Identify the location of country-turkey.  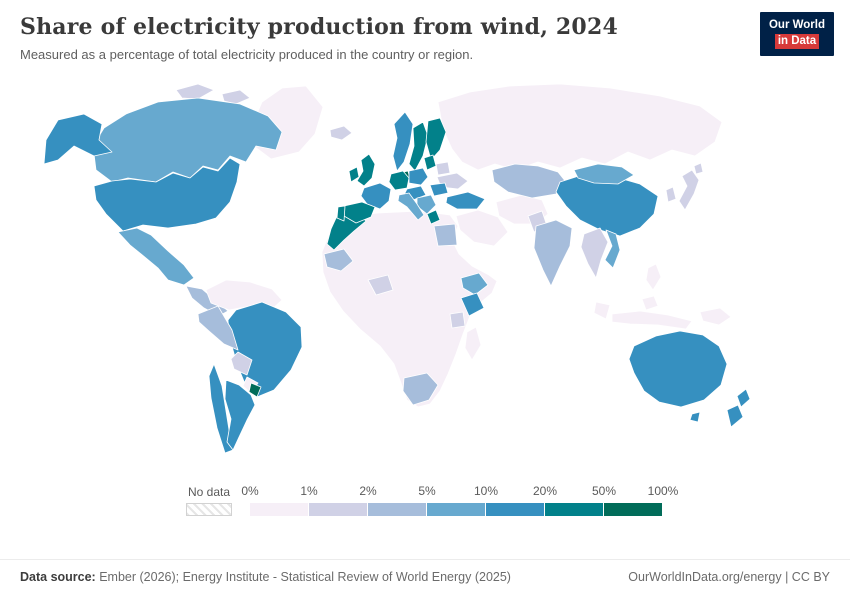
(465, 200).